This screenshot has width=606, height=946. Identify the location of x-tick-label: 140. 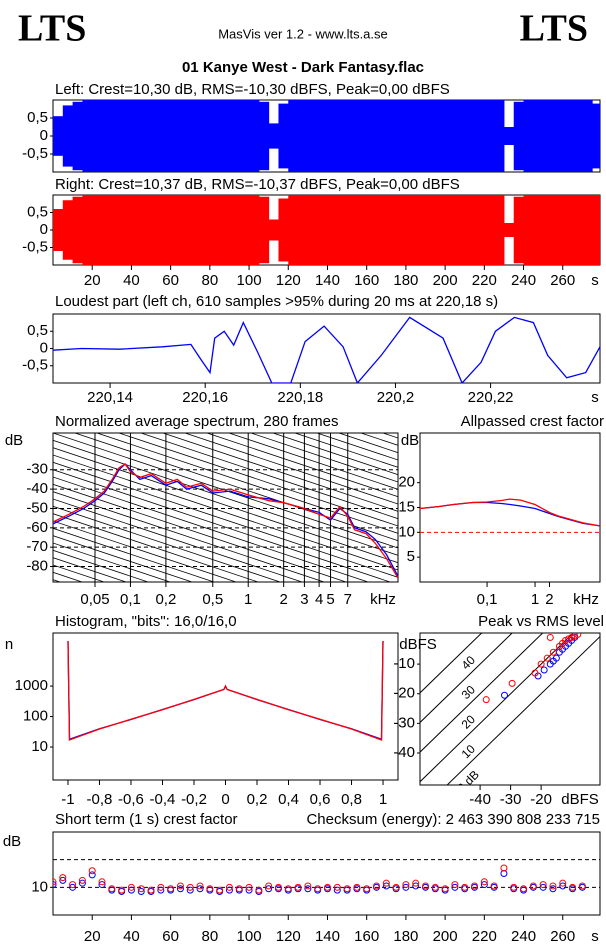
(327, 280).